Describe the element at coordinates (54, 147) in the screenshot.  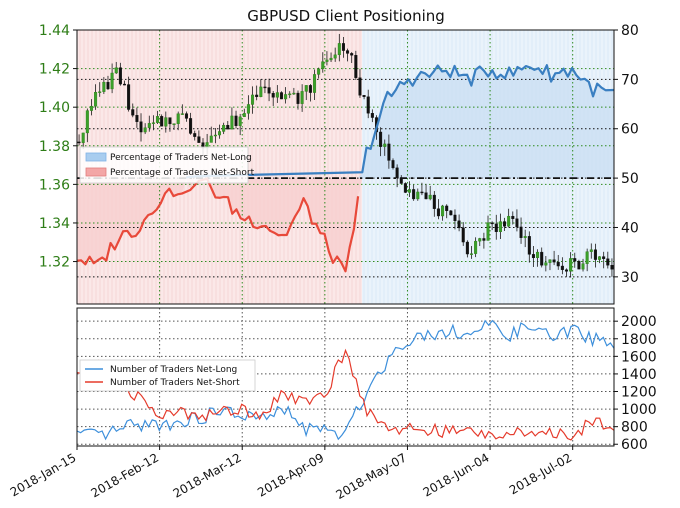
I see `price-tick-label: 1.38` at that location.